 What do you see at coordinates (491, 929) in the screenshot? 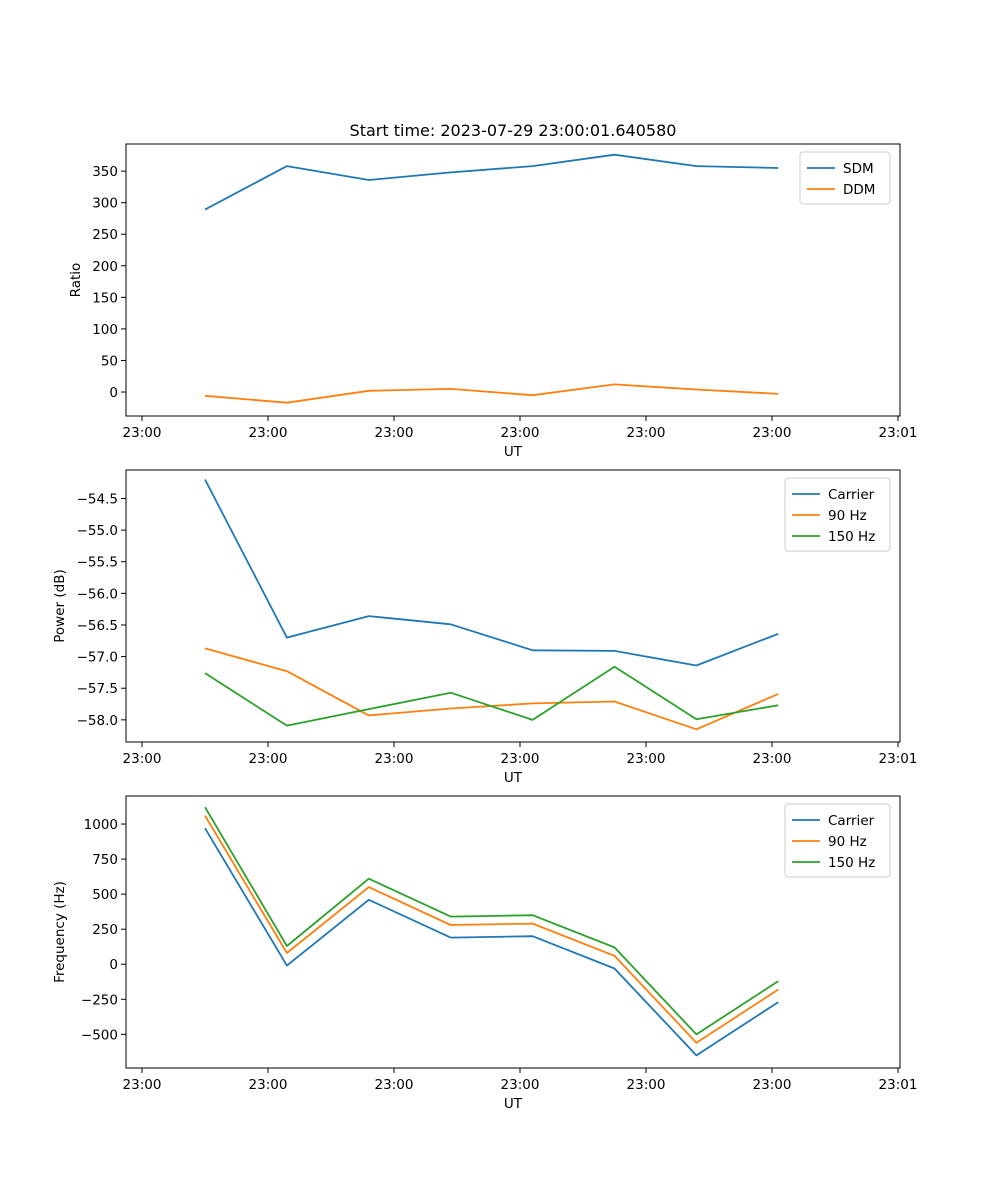
I see `chart-3-series-90-hz-line` at bounding box center [491, 929].